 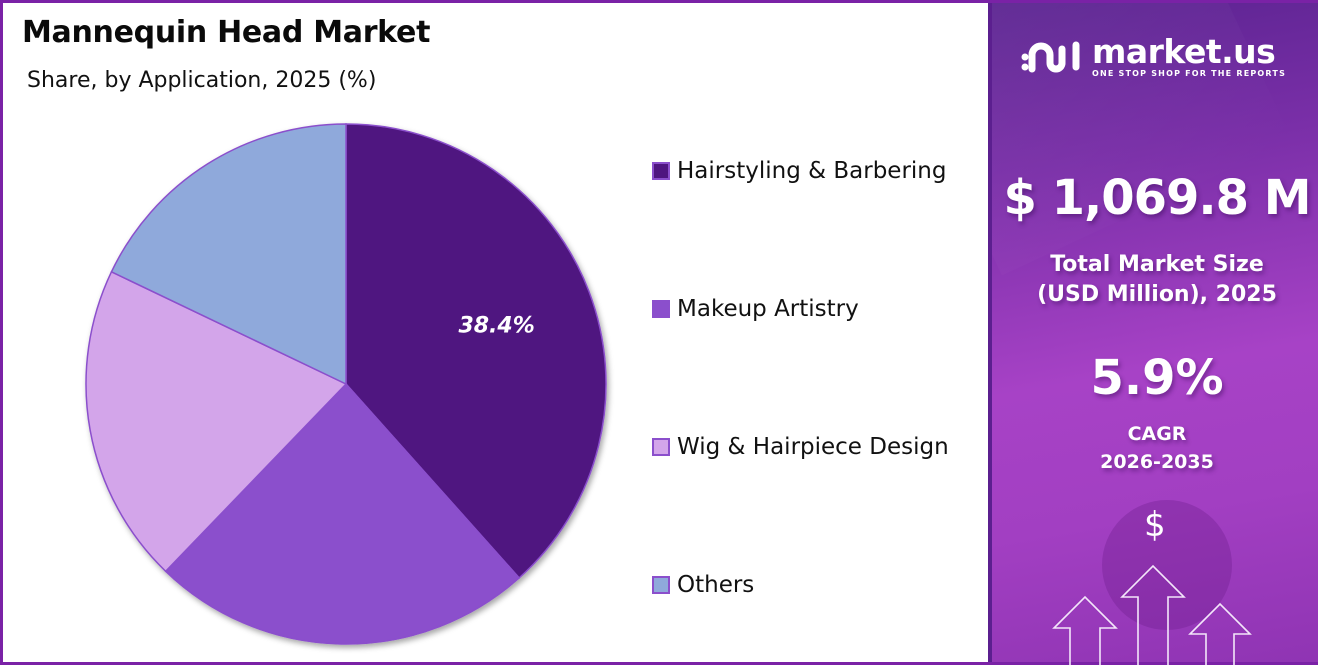 What do you see at coordinates (1157, 434) in the screenshot?
I see `cagr-label-line1: CAGR` at bounding box center [1157, 434].